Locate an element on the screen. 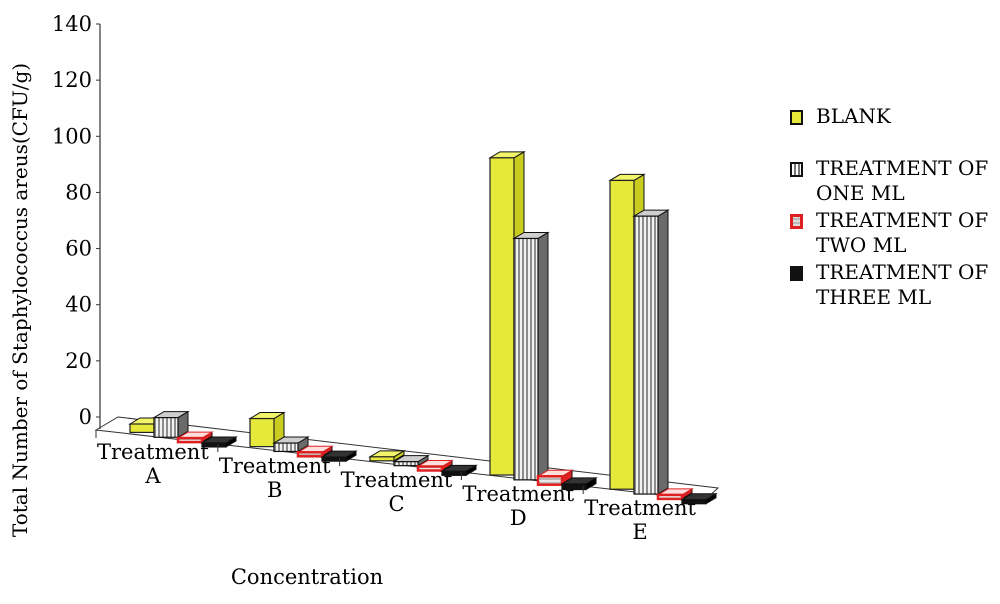  x-tick-label: Treatment A is located at coordinates (153, 464).